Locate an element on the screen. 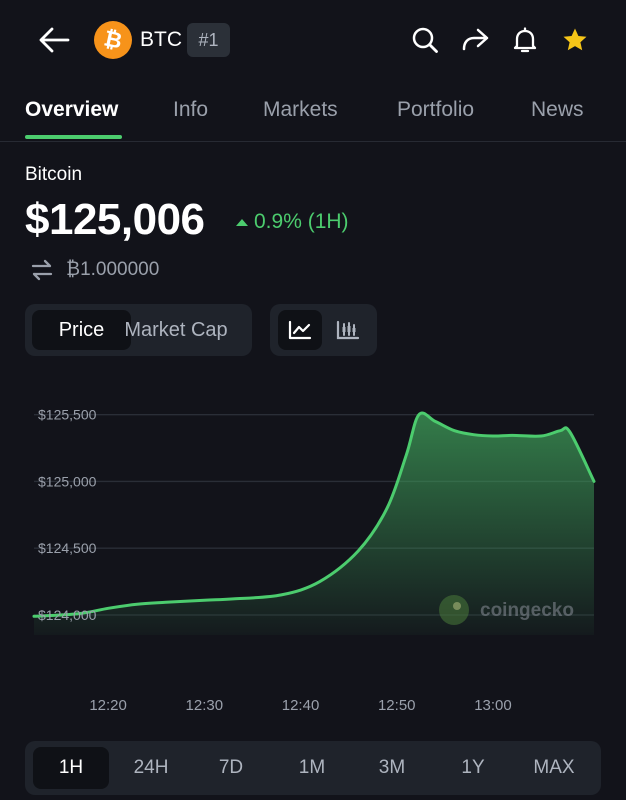 This screenshot has width=626, height=800. price-toggle-button: Price is located at coordinates (81, 330).